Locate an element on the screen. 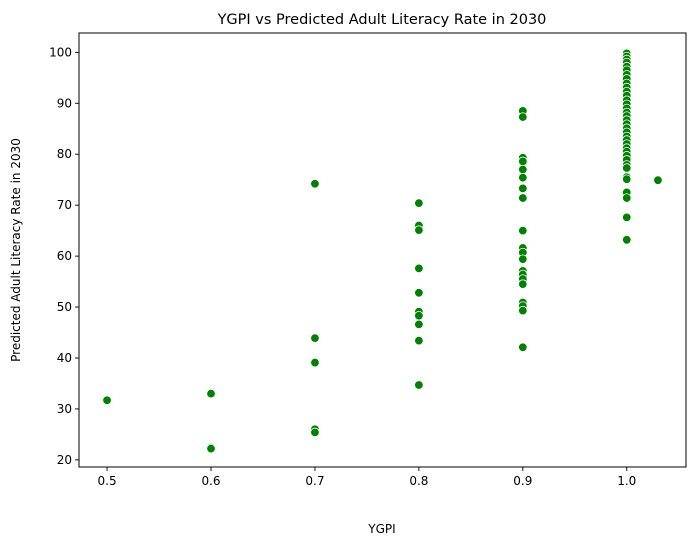  y-tick-label: 30 is located at coordinates (64, 409).